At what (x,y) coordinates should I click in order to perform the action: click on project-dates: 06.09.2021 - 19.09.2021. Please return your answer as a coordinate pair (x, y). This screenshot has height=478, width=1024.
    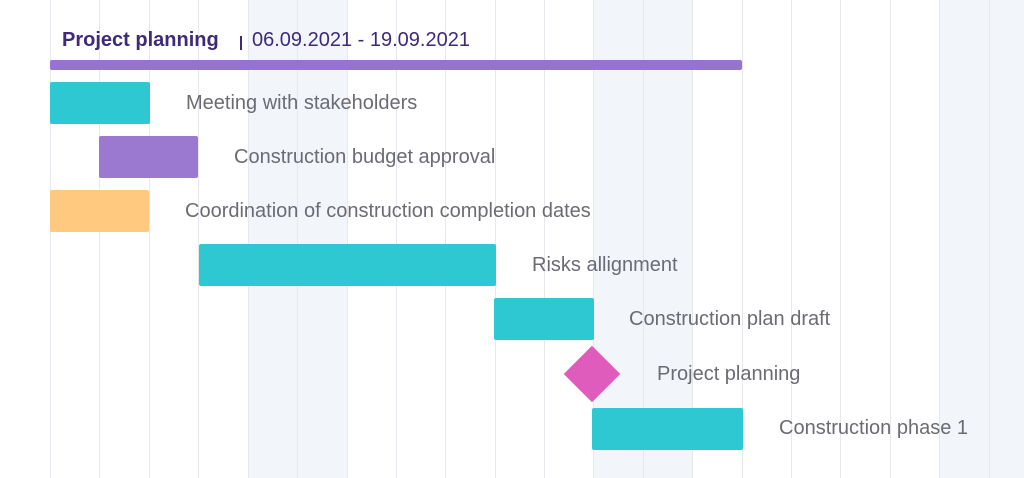
    Looking at the image, I should click on (361, 40).